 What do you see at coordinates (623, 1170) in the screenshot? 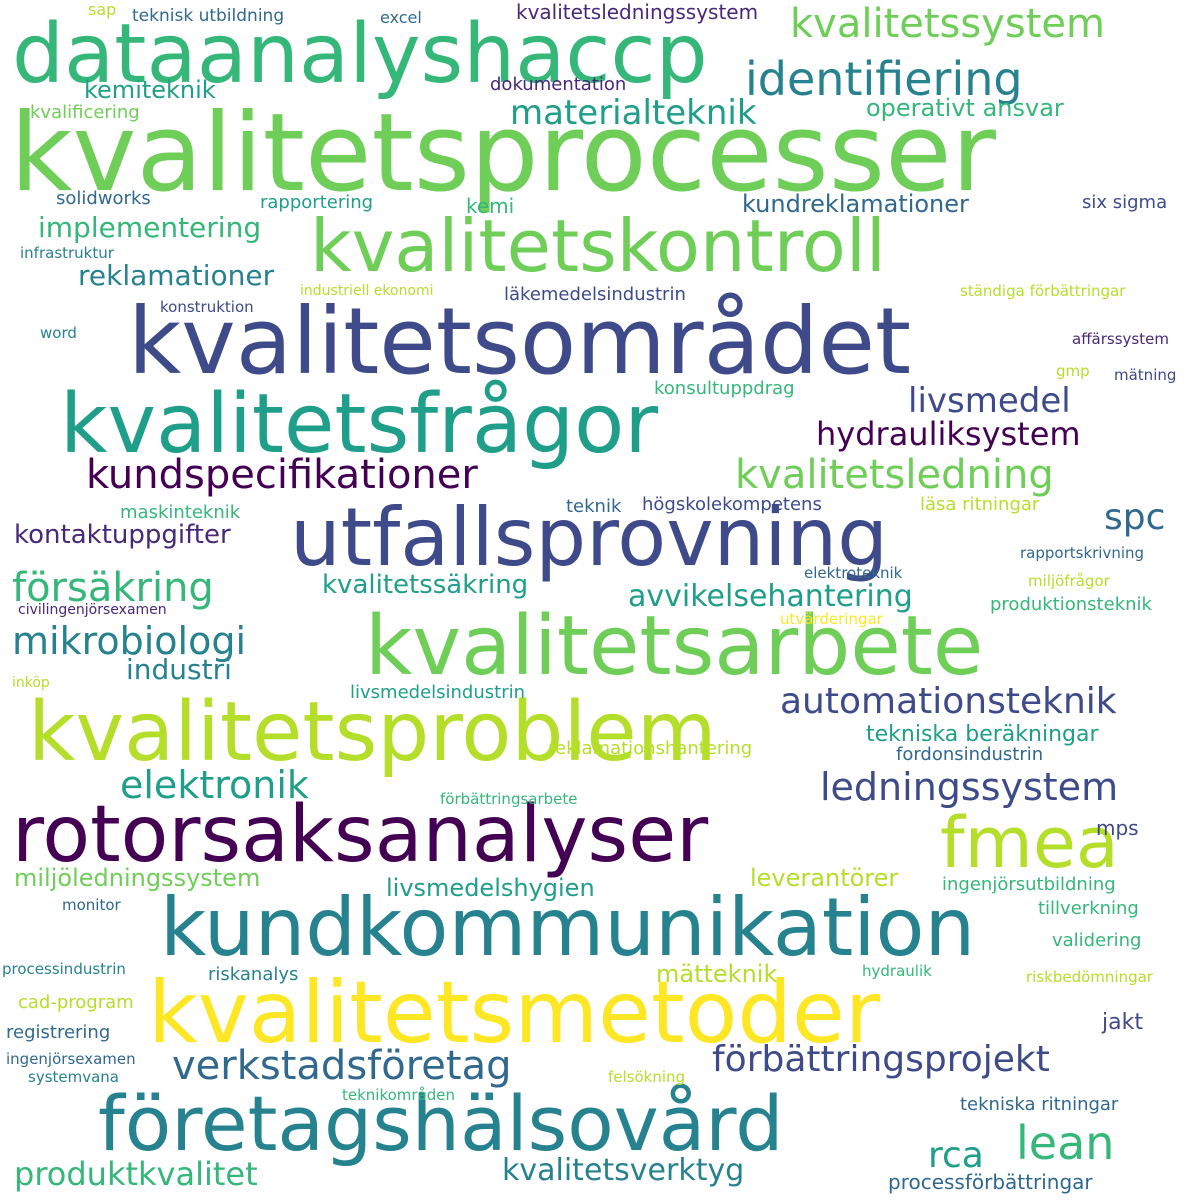
I see `word-kvalitetsverktyg: kvalitetsverktyg` at bounding box center [623, 1170].